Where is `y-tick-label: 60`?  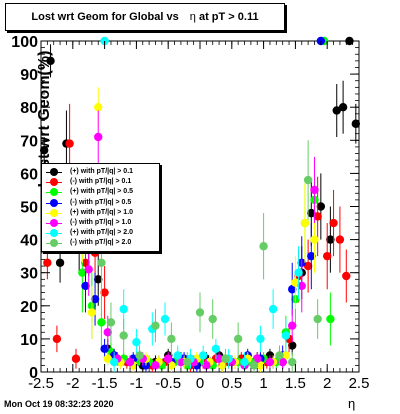
y-tick-label: 60 is located at coordinates (29, 174).